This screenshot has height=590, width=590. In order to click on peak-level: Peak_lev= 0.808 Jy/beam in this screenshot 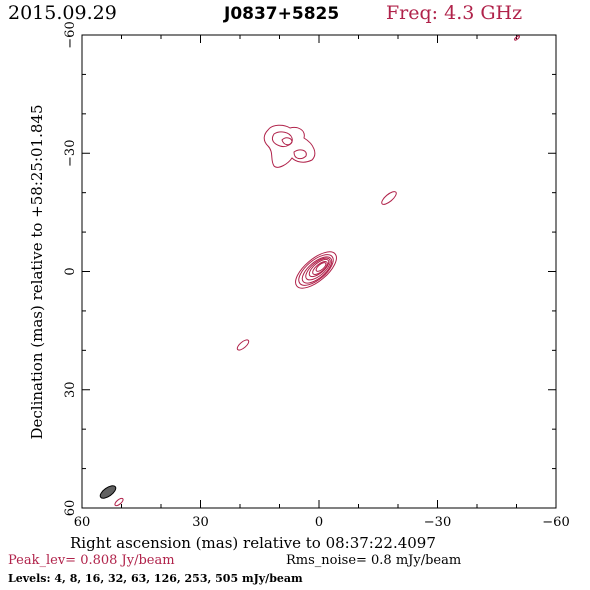, I will do `click(91, 560)`.